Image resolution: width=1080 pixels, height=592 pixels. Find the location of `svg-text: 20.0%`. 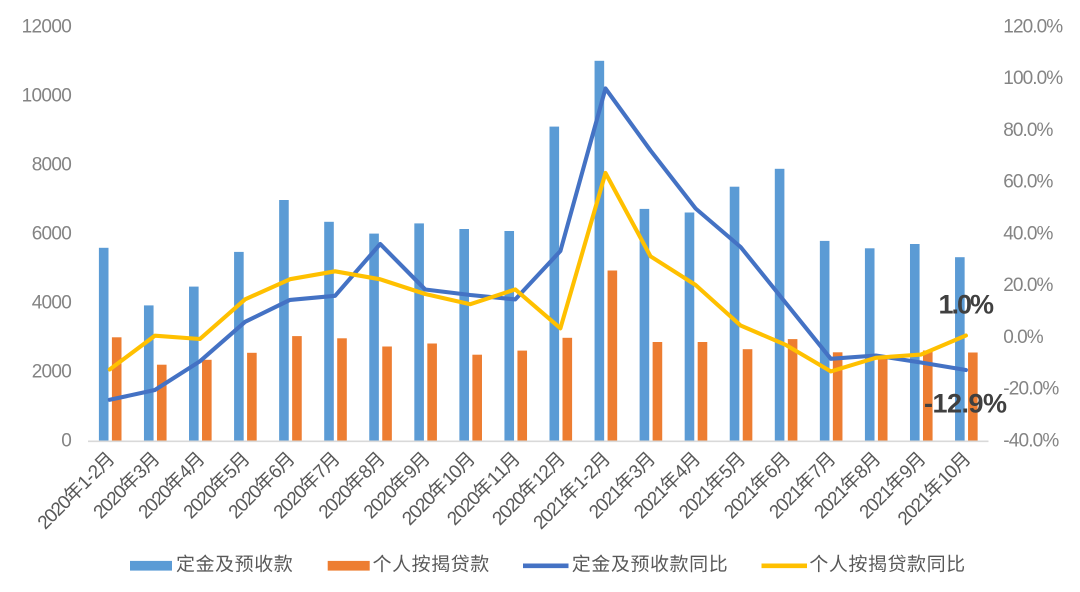

svg-text: 20.0% is located at coordinates (1028, 285).